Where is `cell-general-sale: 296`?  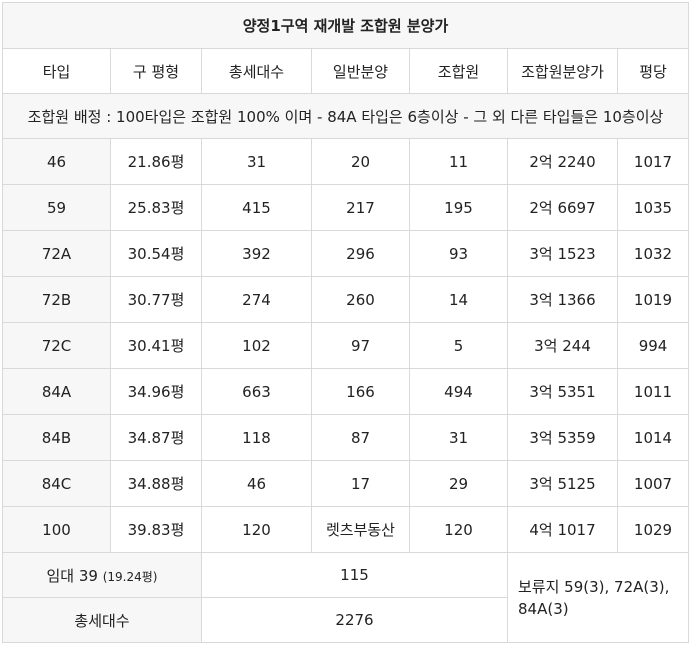
cell-general-sale: 296 is located at coordinates (360, 253).